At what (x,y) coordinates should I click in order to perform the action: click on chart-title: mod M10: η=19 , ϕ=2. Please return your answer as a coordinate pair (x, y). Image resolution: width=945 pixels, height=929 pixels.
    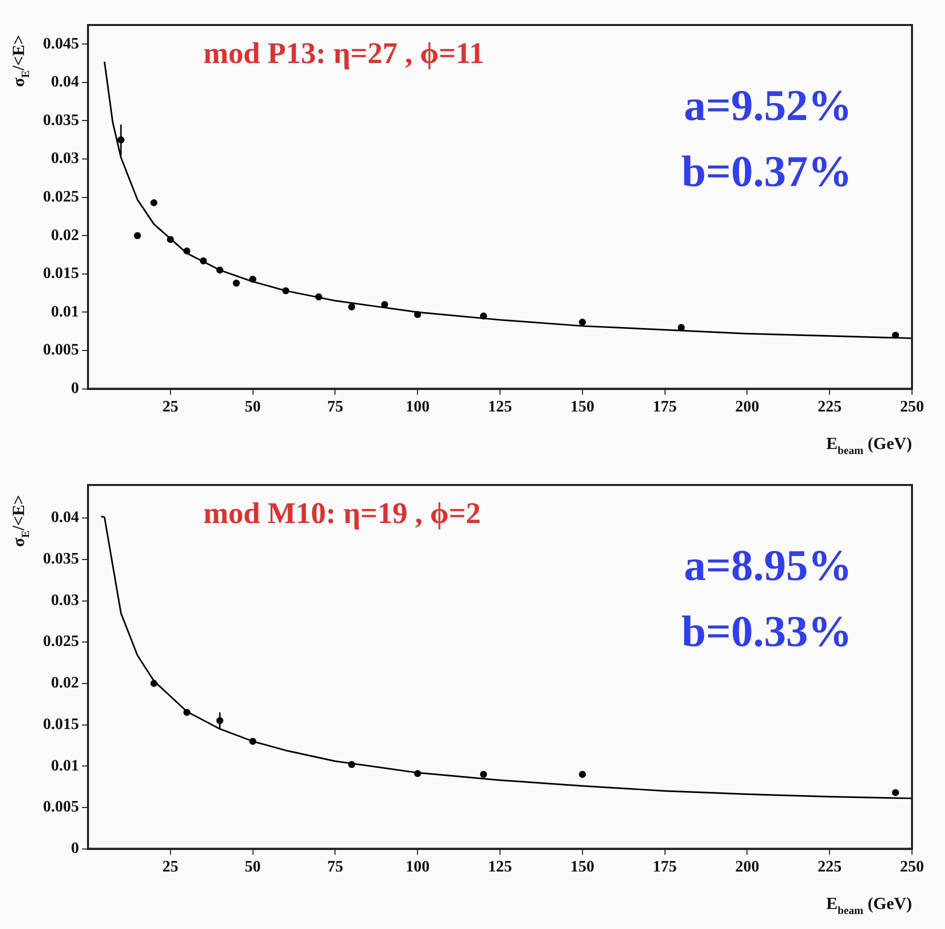
    Looking at the image, I should click on (342, 513).